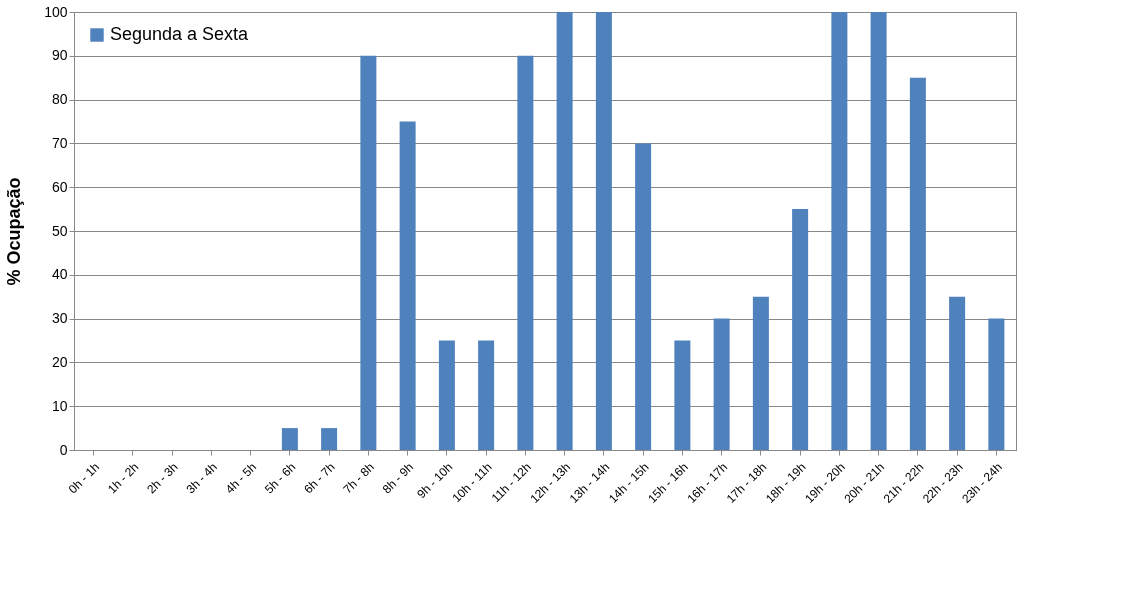 This screenshot has height=592, width=1121. Describe the element at coordinates (162, 478) in the screenshot. I see `x-tick-label: 2h - 3h` at that location.